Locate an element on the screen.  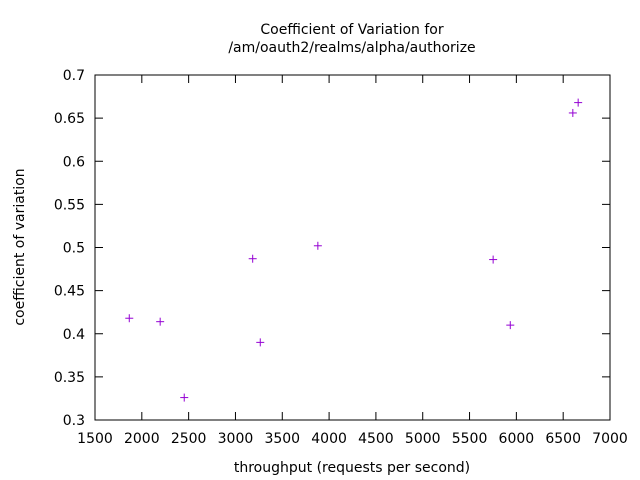
y-axis-label: coefficient of variation is located at coordinates (20, 246).